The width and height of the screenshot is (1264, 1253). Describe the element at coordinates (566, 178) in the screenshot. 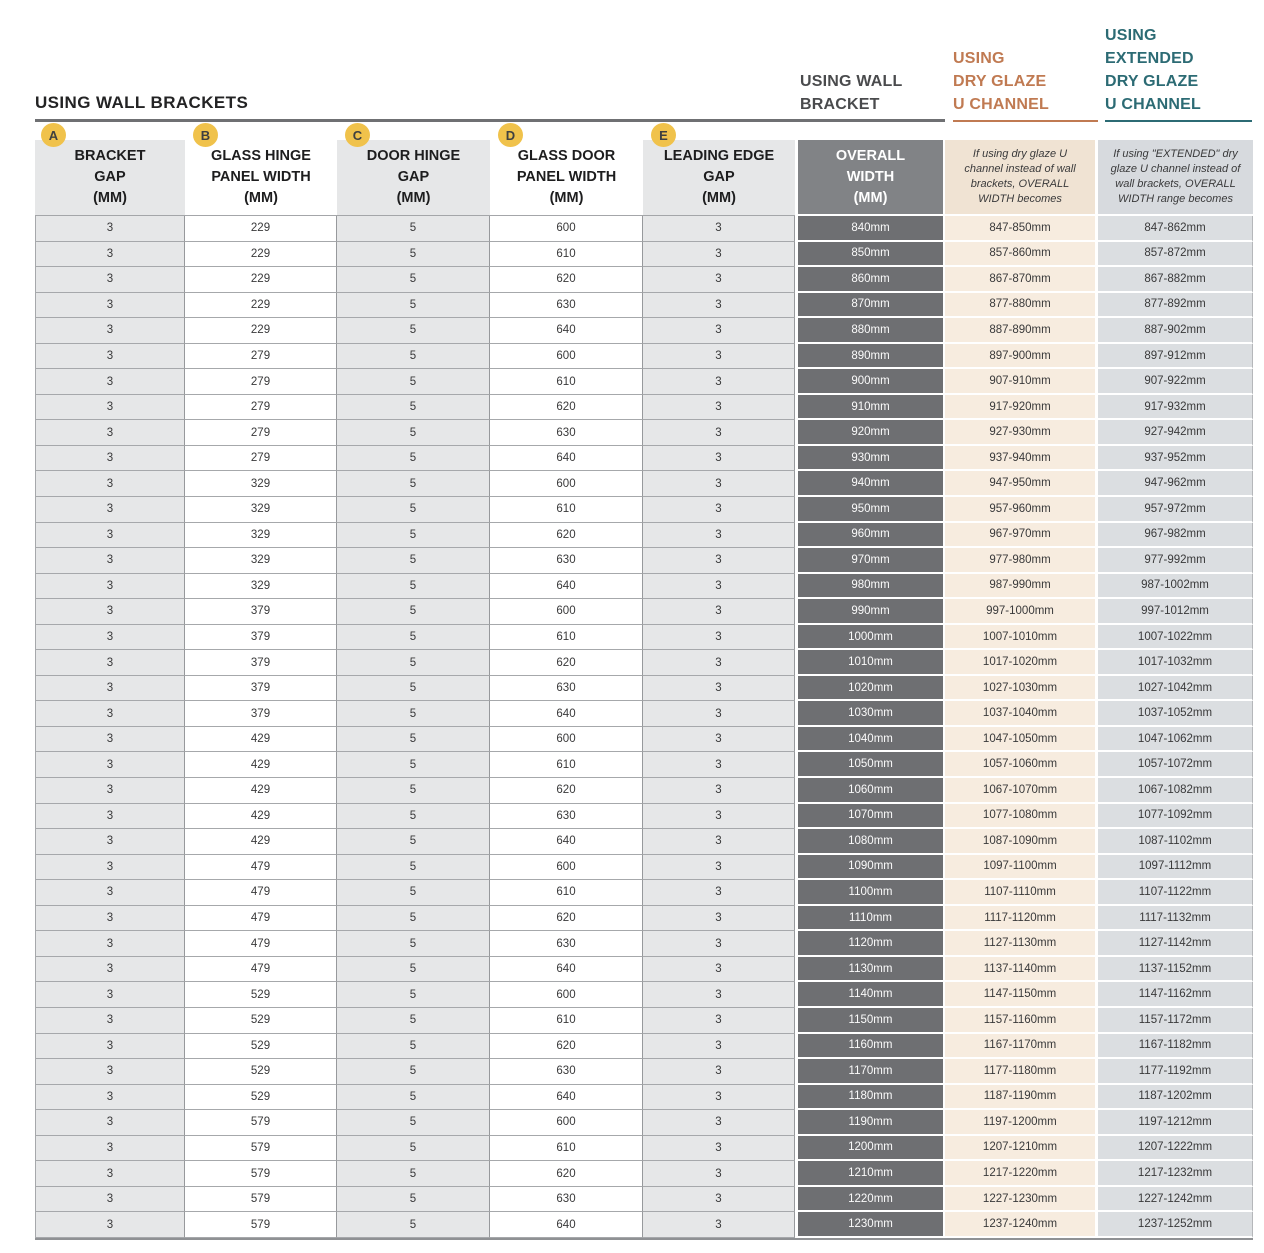

I see `header-glass-door-panel-width: GLASS DOOR PANEL WIDTH (MM)` at that location.